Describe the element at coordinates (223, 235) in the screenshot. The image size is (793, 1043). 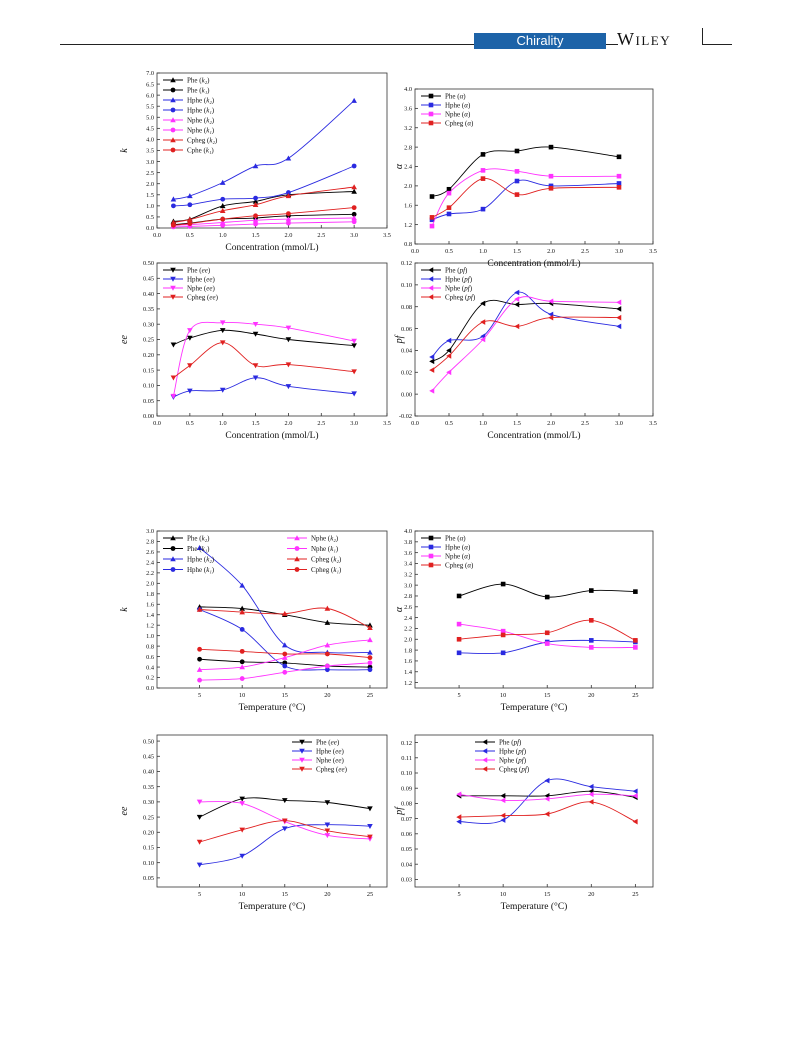
I see `x-tick-label: 1.0` at that location.